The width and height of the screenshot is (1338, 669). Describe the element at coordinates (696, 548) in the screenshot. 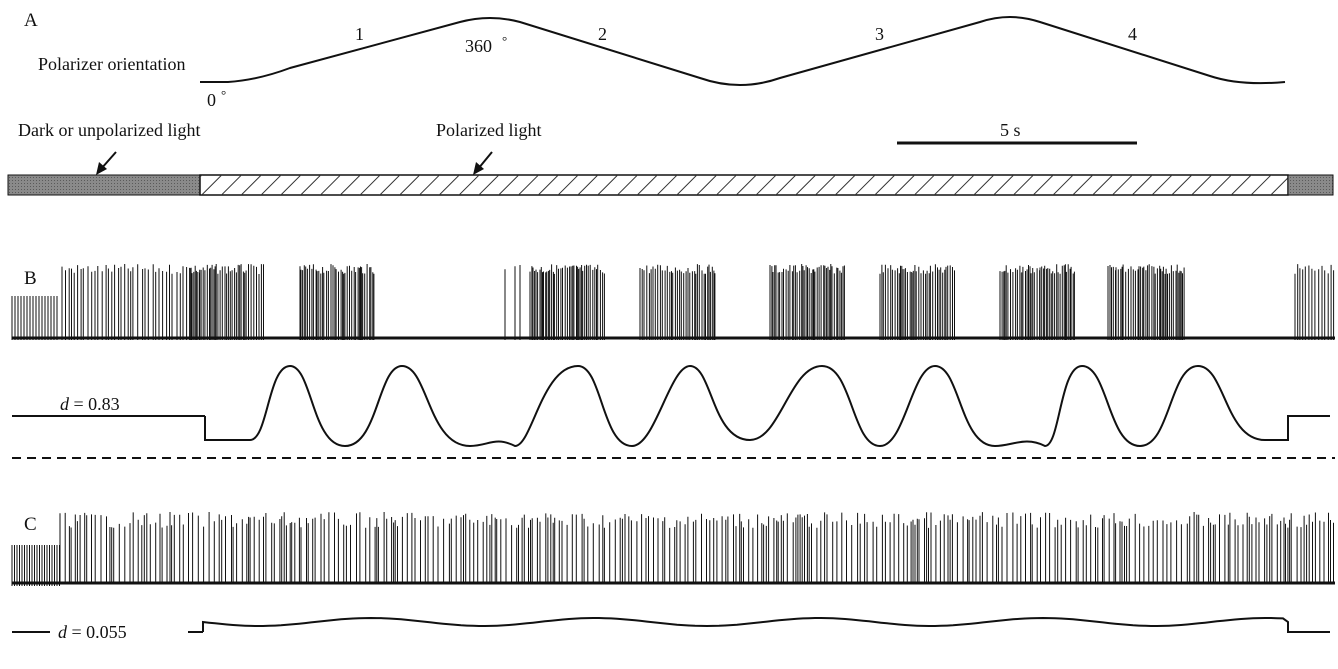

I see `panel-c-spikes` at that location.